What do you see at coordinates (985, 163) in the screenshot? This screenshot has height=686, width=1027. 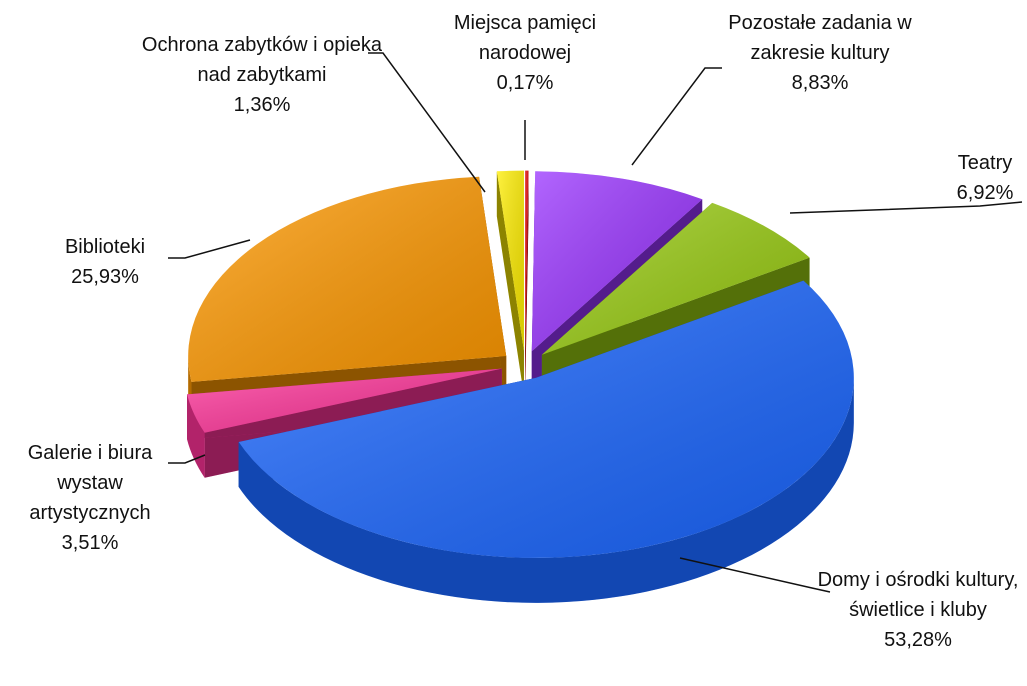 I see `label-name: Teatry` at bounding box center [985, 163].